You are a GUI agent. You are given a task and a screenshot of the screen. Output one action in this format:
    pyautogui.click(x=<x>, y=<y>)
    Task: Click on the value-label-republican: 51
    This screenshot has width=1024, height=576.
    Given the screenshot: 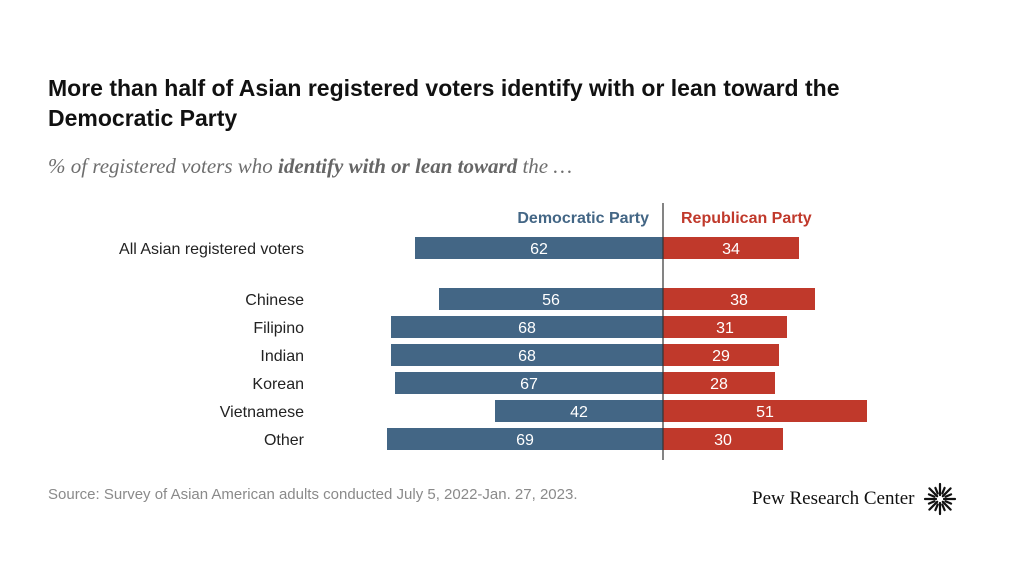 What is the action you would take?
    pyautogui.click(x=765, y=412)
    